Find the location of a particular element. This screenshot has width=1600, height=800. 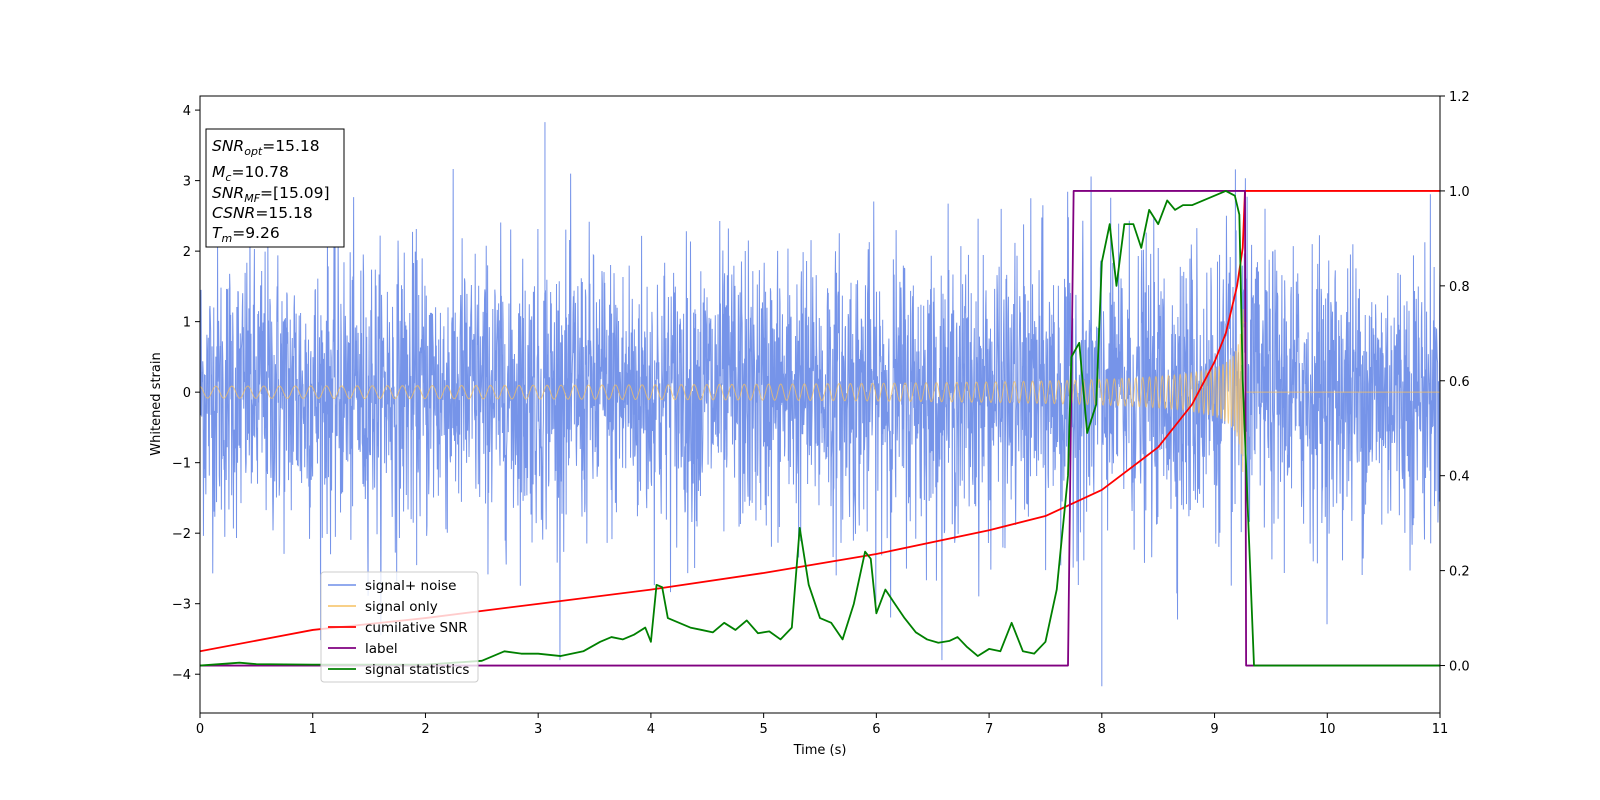

y-tick-label: −3 is located at coordinates (181, 605).